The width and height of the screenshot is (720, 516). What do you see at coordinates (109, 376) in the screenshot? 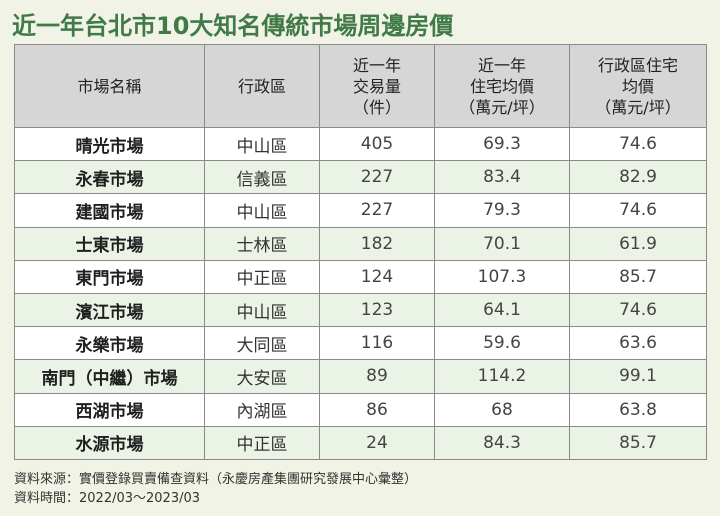
I see `market-name-cell: 南門（中繼）市場` at bounding box center [109, 376].